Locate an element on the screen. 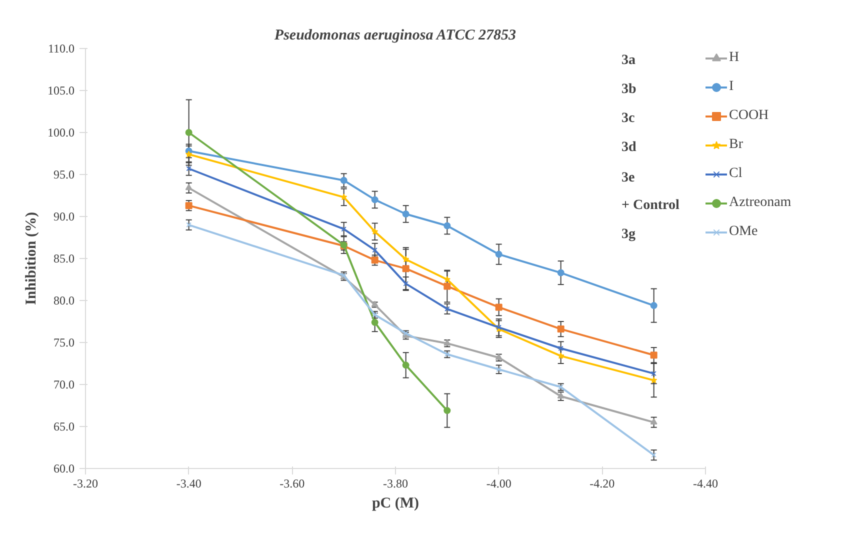  y-tick-label: 75.0 is located at coordinates (64, 343).